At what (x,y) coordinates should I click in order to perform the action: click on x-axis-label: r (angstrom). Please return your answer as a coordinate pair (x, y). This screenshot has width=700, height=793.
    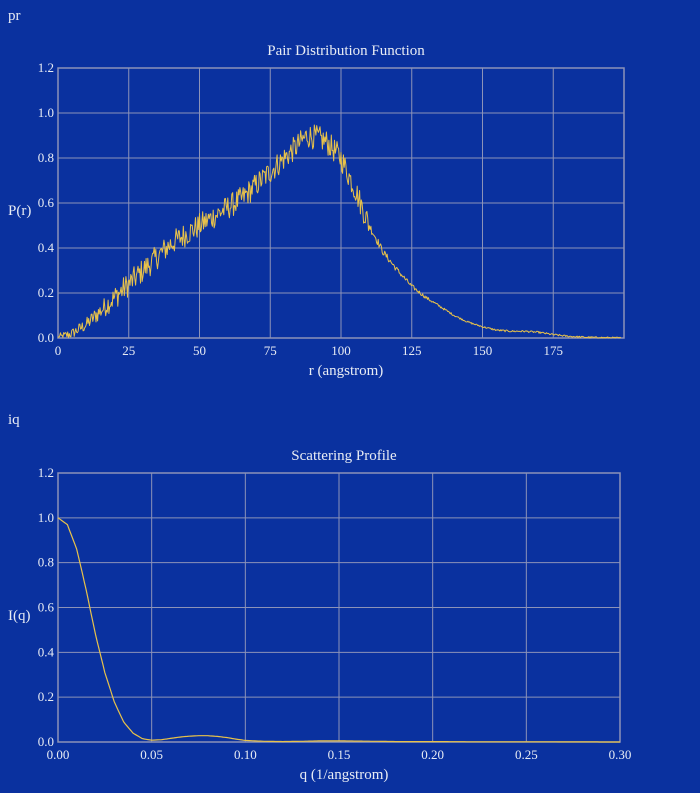
    Looking at the image, I should click on (346, 371).